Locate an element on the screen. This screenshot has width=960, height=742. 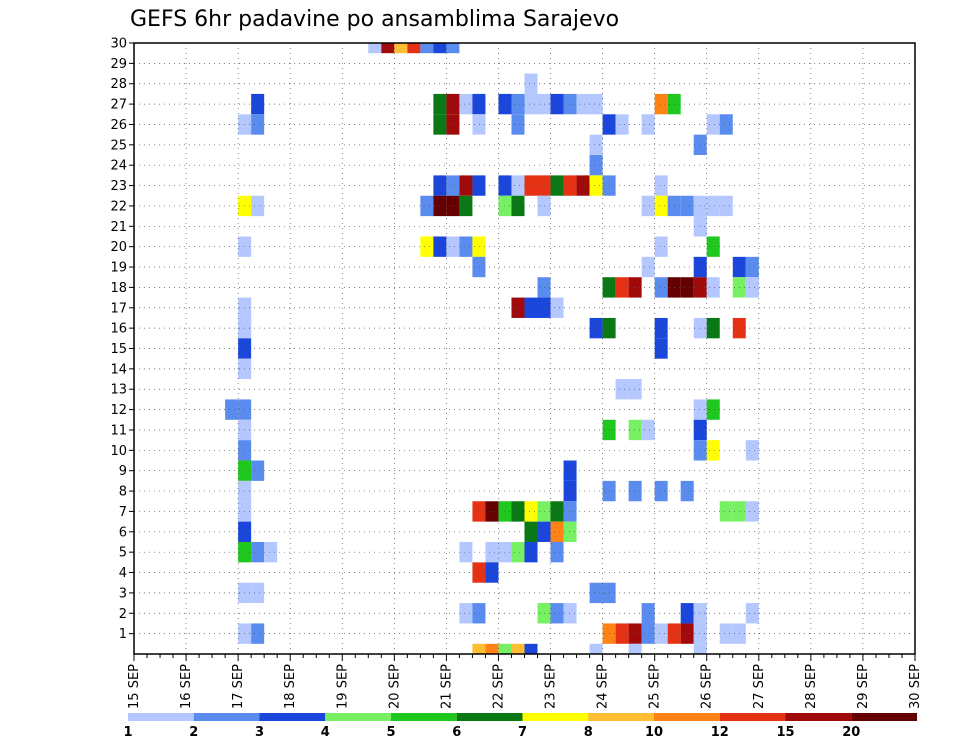
y-tick-label: 11 is located at coordinates (118, 430).